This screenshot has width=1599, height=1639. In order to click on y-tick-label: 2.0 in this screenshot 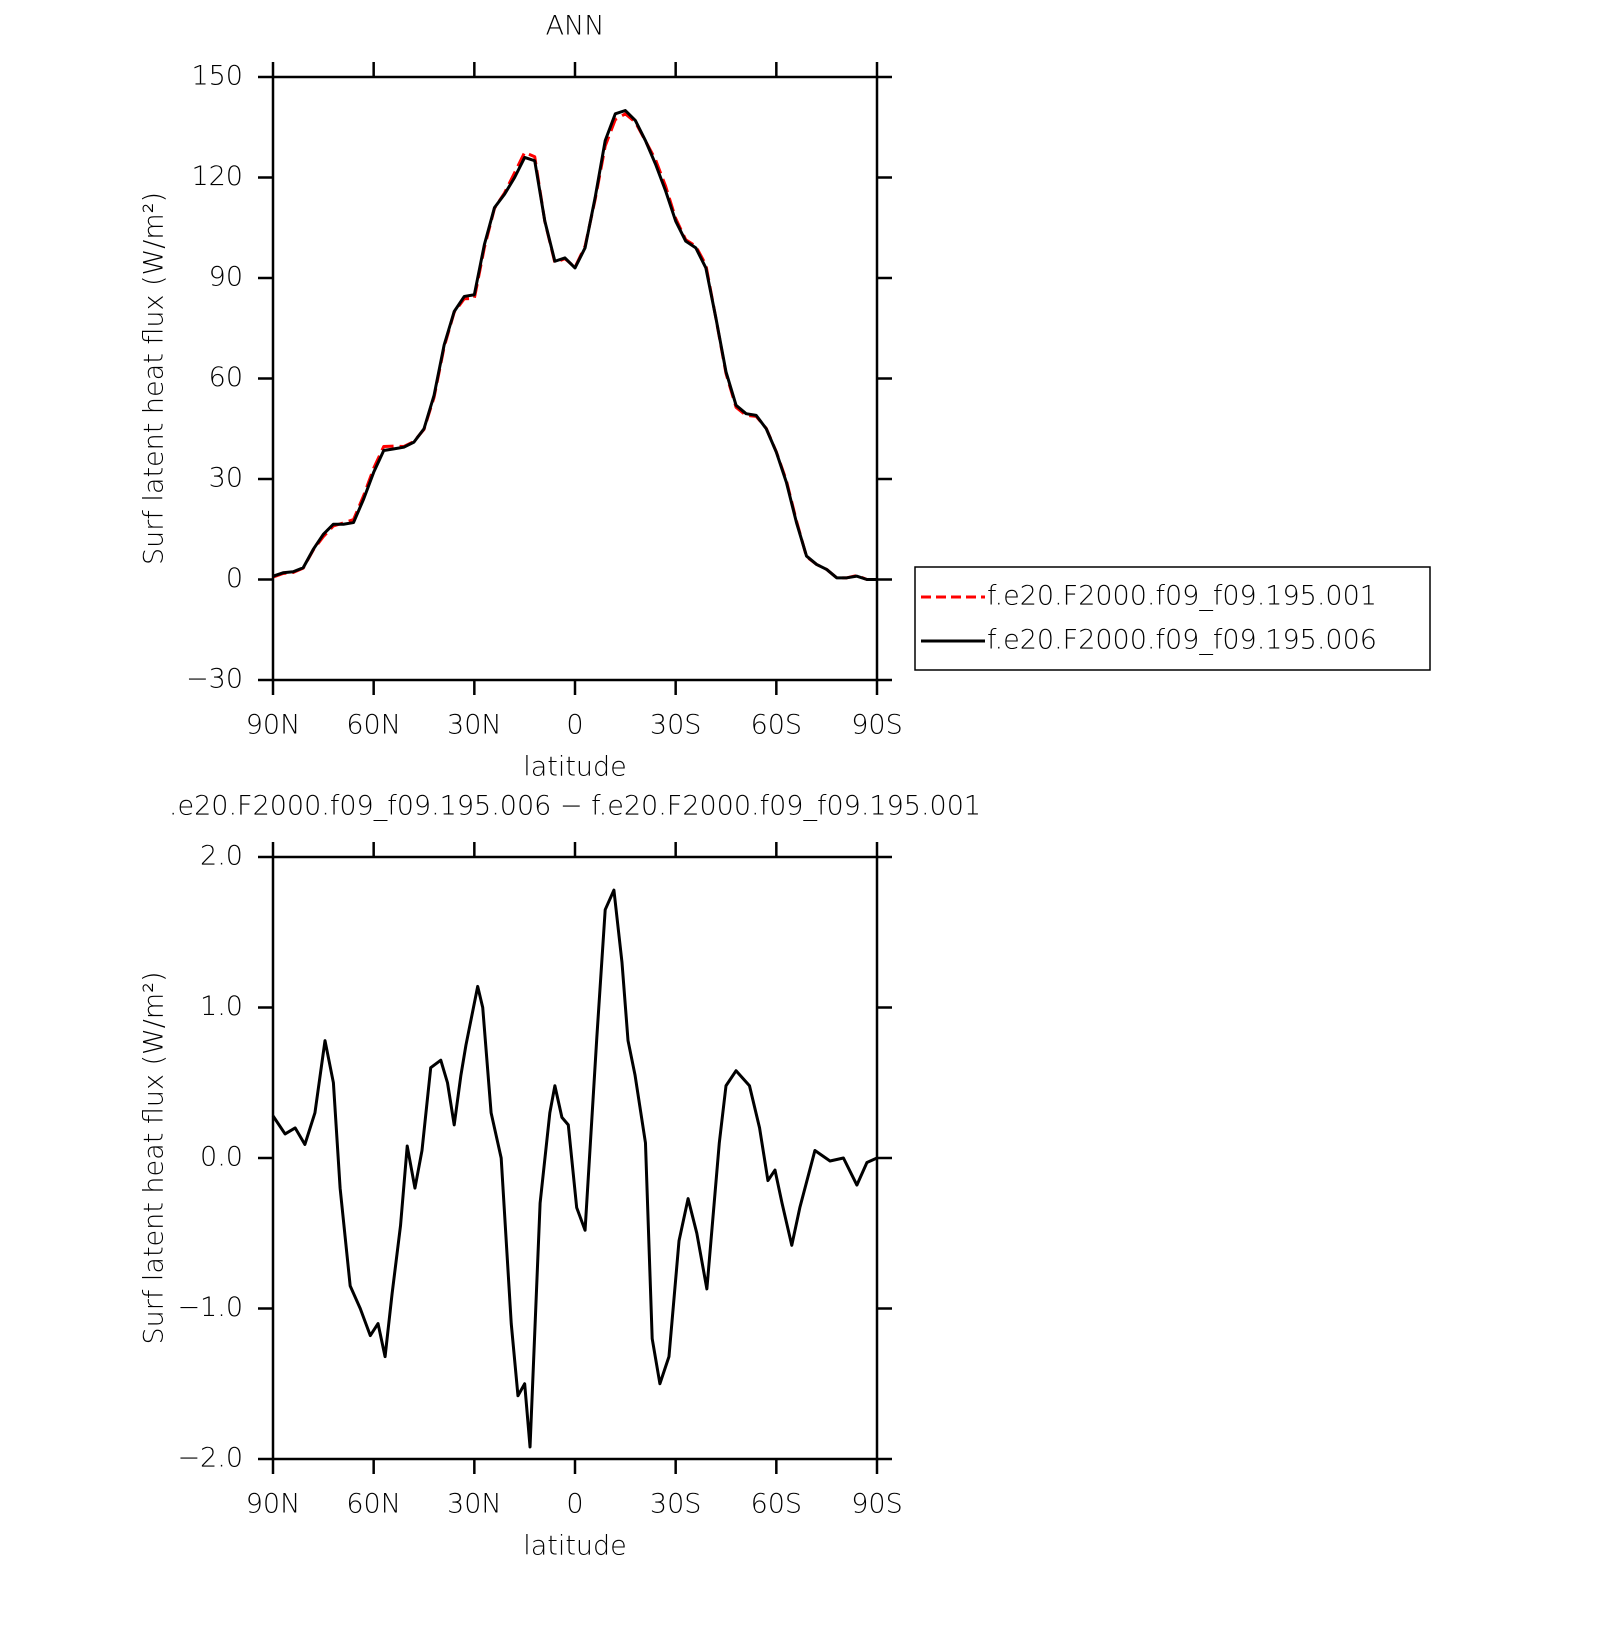, I will do `click(221, 856)`.